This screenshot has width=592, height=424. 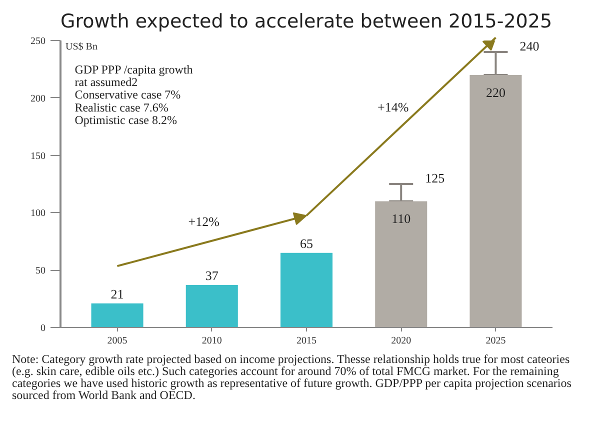 What do you see at coordinates (530, 46) in the screenshot?
I see `annotation: 240` at bounding box center [530, 46].